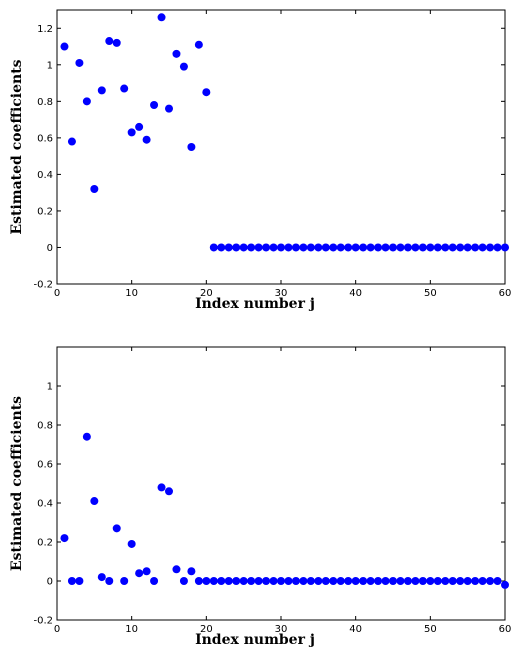 This screenshot has width=512, height=653. What do you see at coordinates (50, 248) in the screenshot?
I see `y-tick-label: 0` at bounding box center [50, 248].